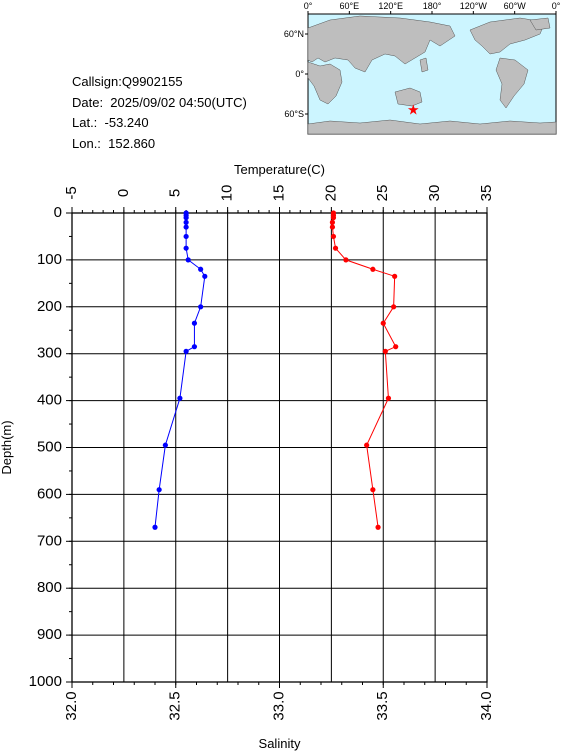  What do you see at coordinates (474, 6) in the screenshot?
I see `map-lon-label: 120°W` at bounding box center [474, 6].